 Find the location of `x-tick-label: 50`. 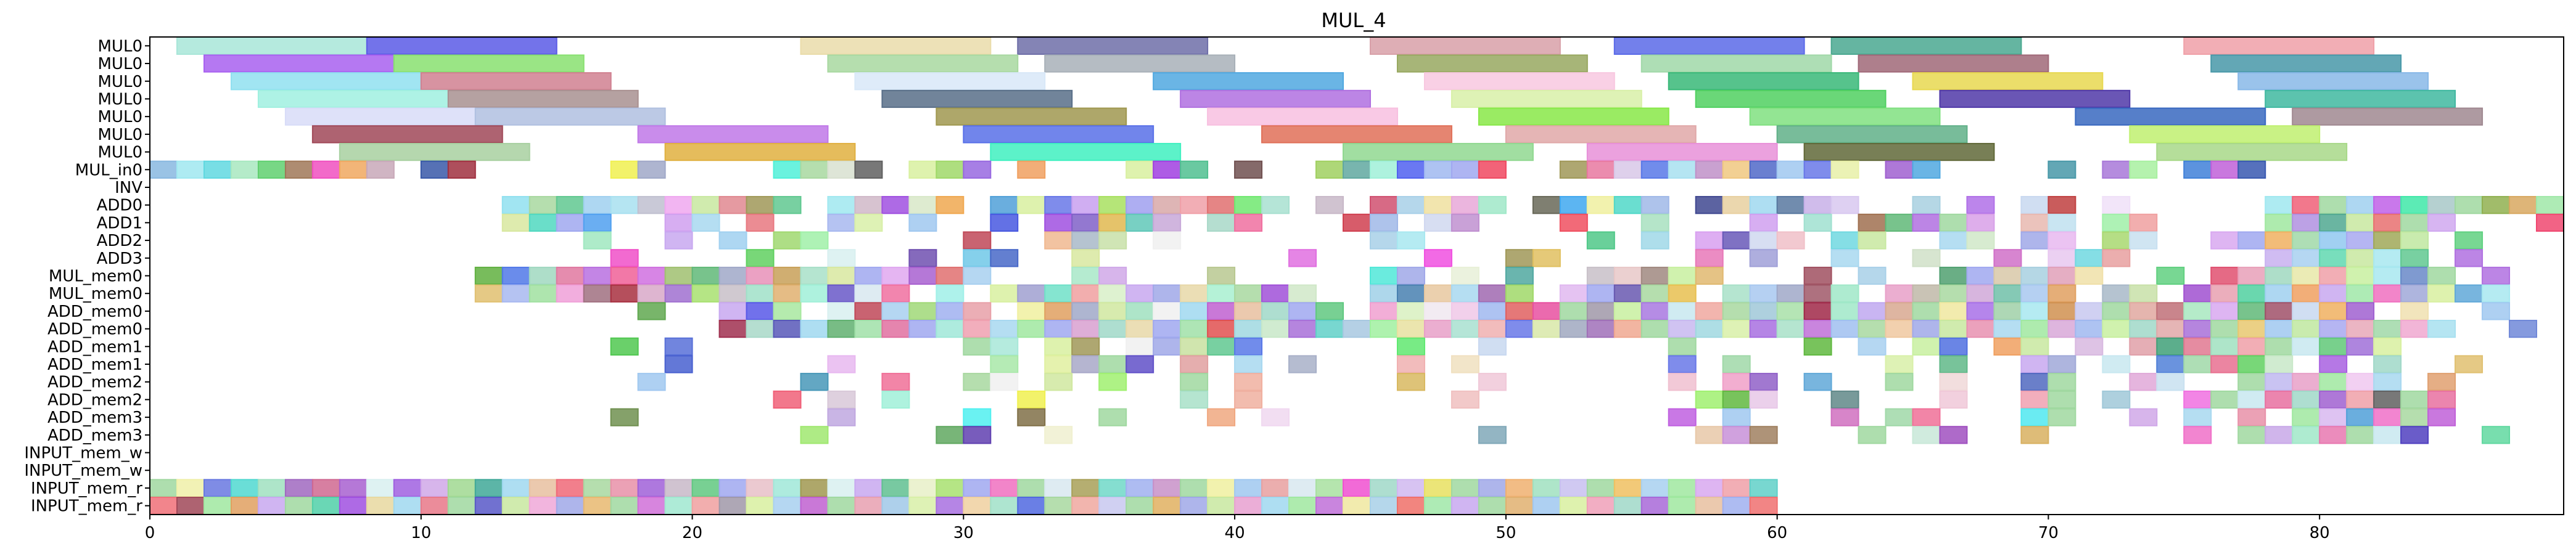

x-tick-label: 50 is located at coordinates (1506, 533).